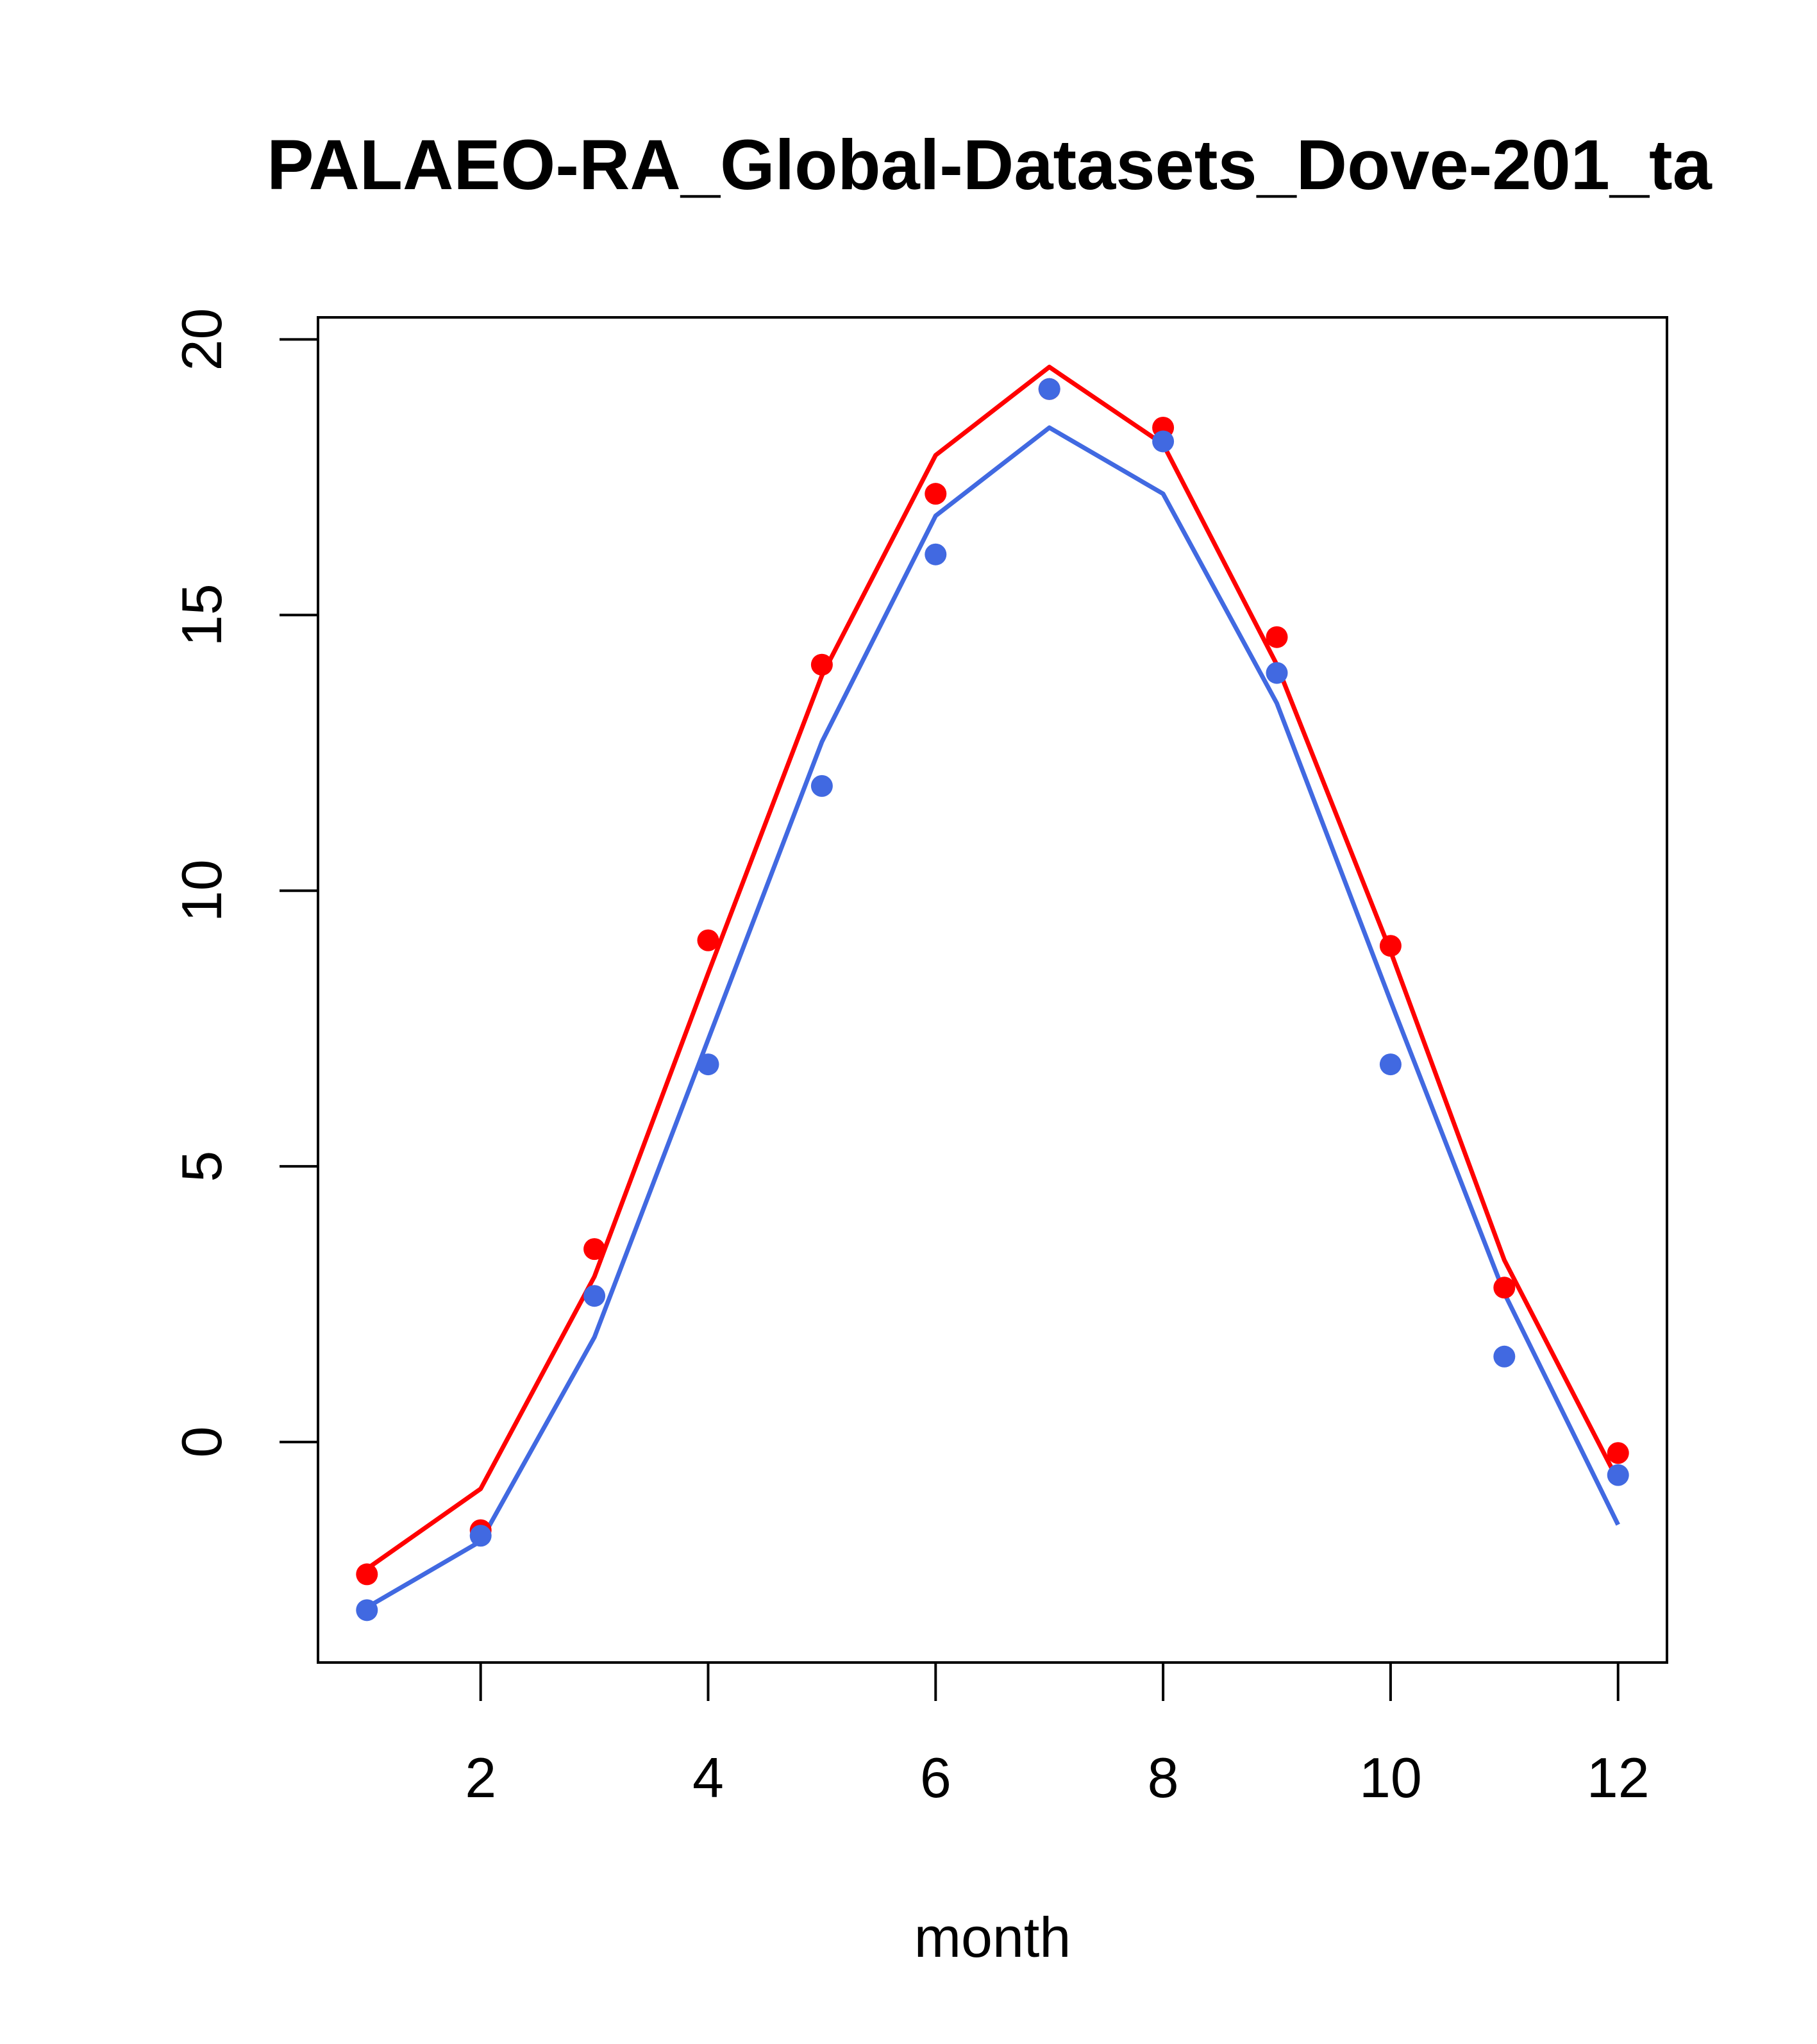  Describe the element at coordinates (1391, 1777) in the screenshot. I see `x-tick-label: 10` at that location.